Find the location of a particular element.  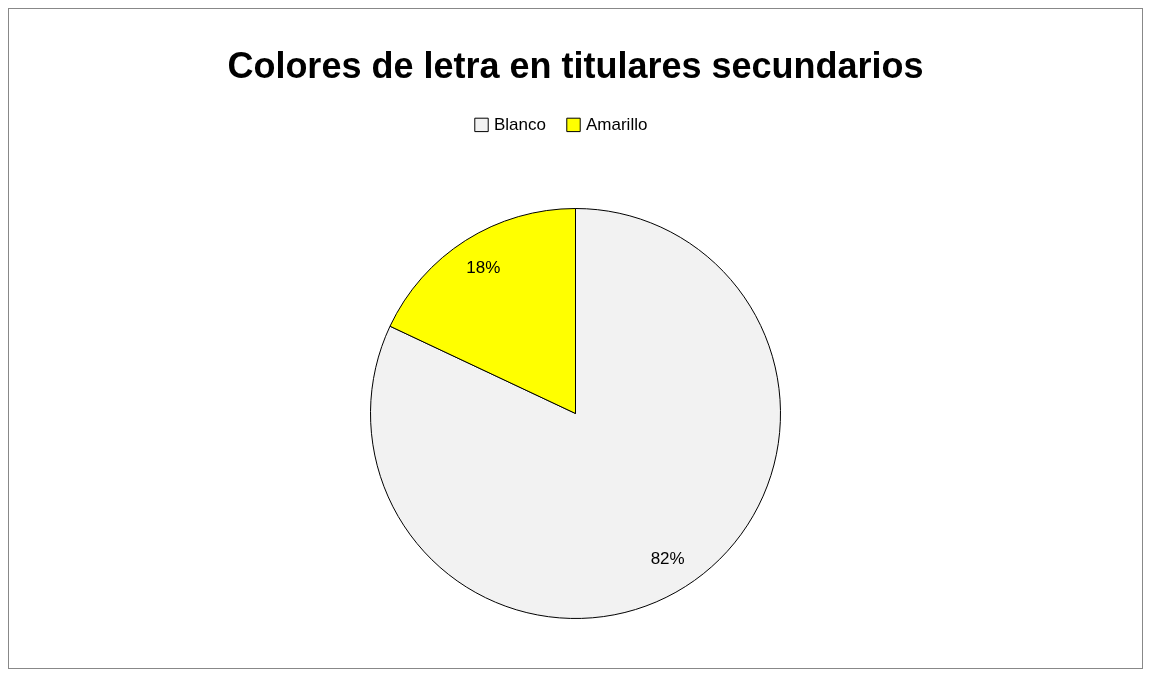

data-label: 18% is located at coordinates (483, 268).